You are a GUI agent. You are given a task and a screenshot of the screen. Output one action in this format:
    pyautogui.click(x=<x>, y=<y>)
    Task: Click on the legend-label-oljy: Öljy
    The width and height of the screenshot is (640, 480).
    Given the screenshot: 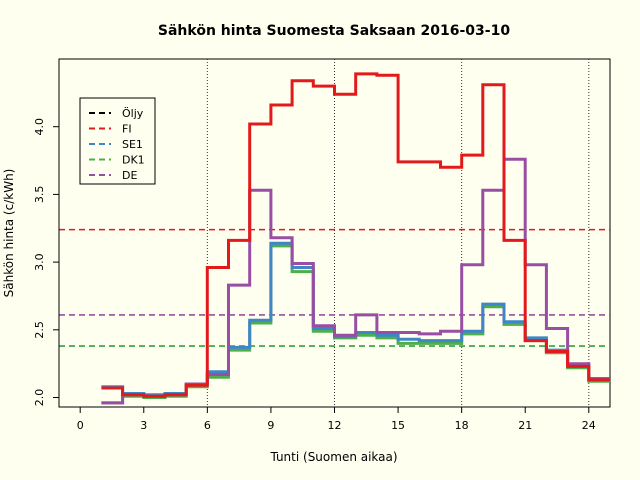 What is the action you would take?
    pyautogui.click(x=133, y=113)
    